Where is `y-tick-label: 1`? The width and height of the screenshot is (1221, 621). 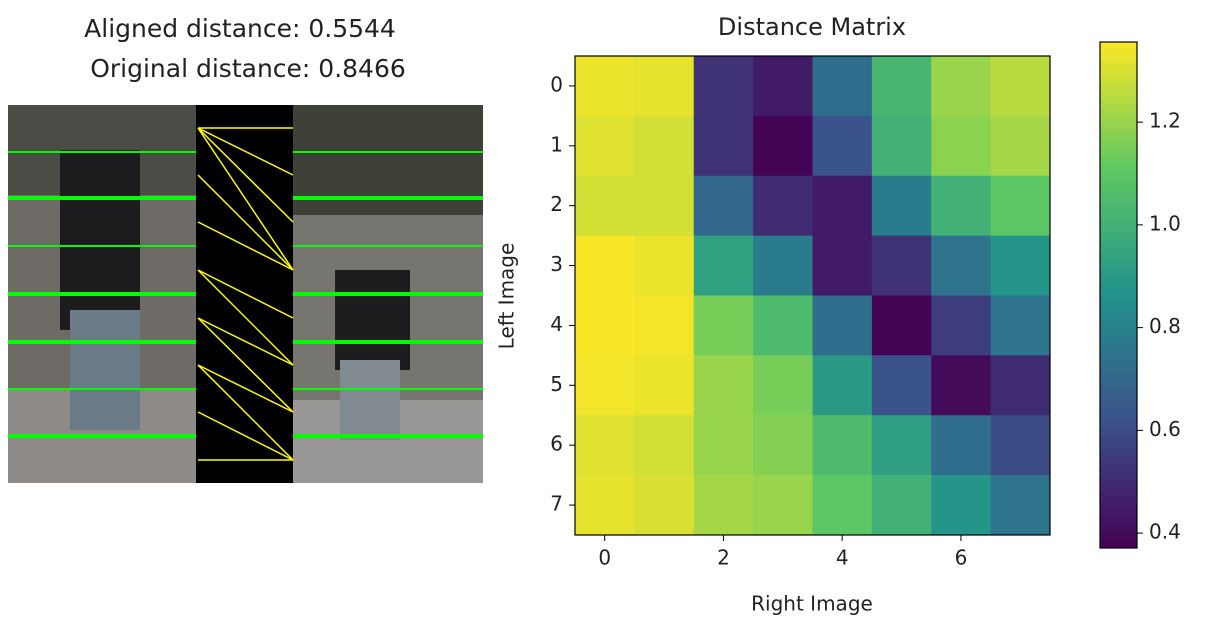 y-tick-label: 1 is located at coordinates (556, 144).